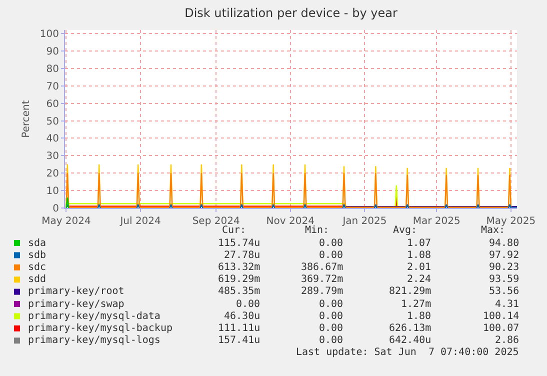 This screenshot has height=376, width=547. What do you see at coordinates (76, 304) in the screenshot?
I see `legend-label: primary-key/swap` at bounding box center [76, 304].